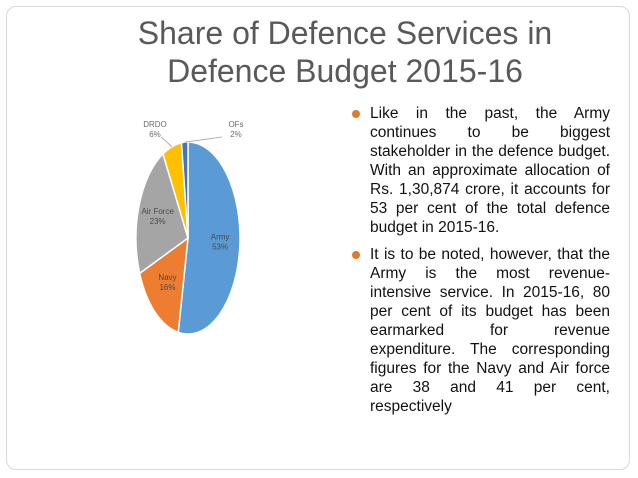  What do you see at coordinates (158, 221) in the screenshot?
I see `slice-value-label: 23%` at bounding box center [158, 221].